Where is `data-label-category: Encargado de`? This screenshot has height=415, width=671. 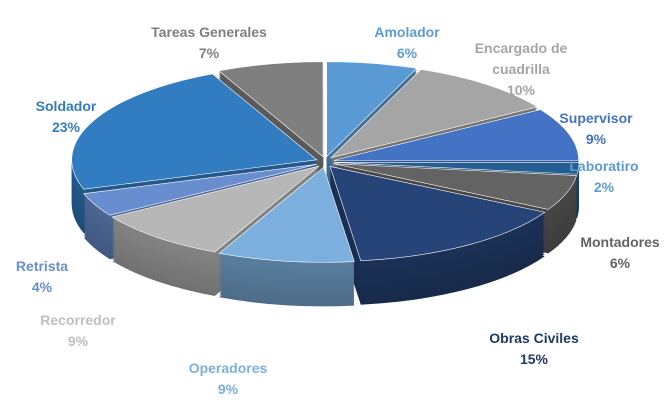
data-label-category: Encargado de is located at coordinates (521, 48).